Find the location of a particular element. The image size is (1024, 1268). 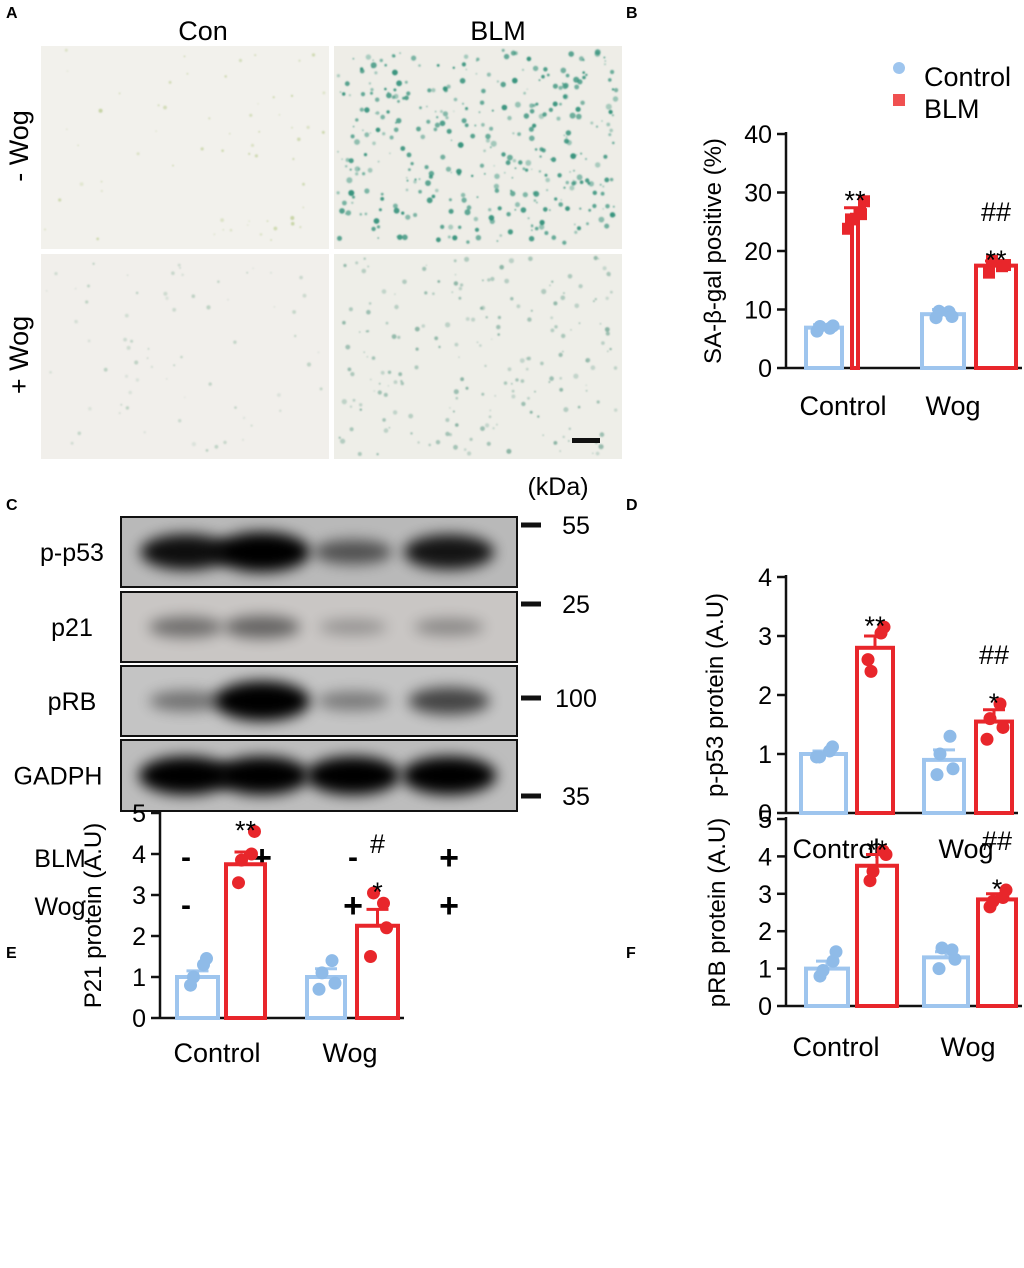

bar-control-wog is located at coordinates (943, 341).